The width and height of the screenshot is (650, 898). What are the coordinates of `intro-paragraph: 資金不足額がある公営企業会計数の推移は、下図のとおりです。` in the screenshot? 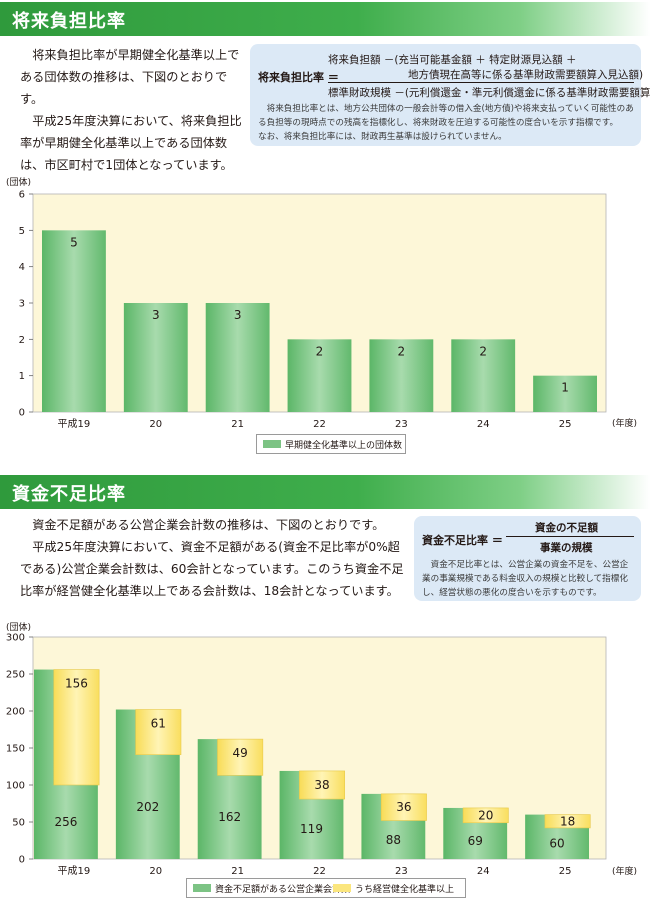 It's located at (208, 525).